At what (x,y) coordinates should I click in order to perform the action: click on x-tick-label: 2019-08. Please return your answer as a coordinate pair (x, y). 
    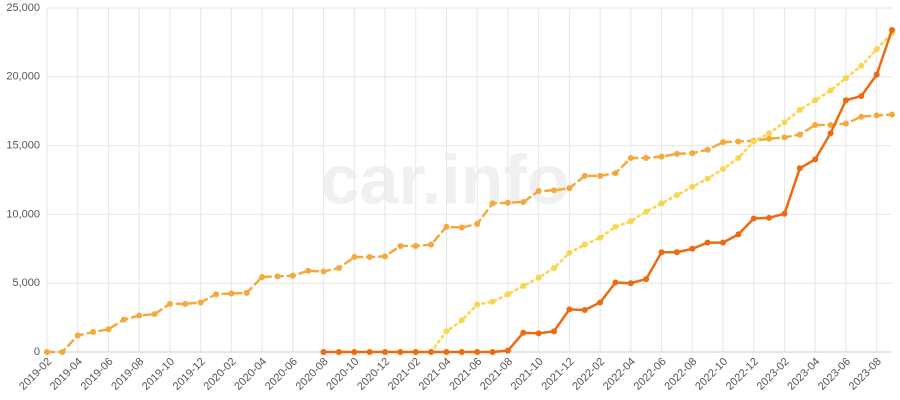
    Looking at the image, I should click on (127, 374).